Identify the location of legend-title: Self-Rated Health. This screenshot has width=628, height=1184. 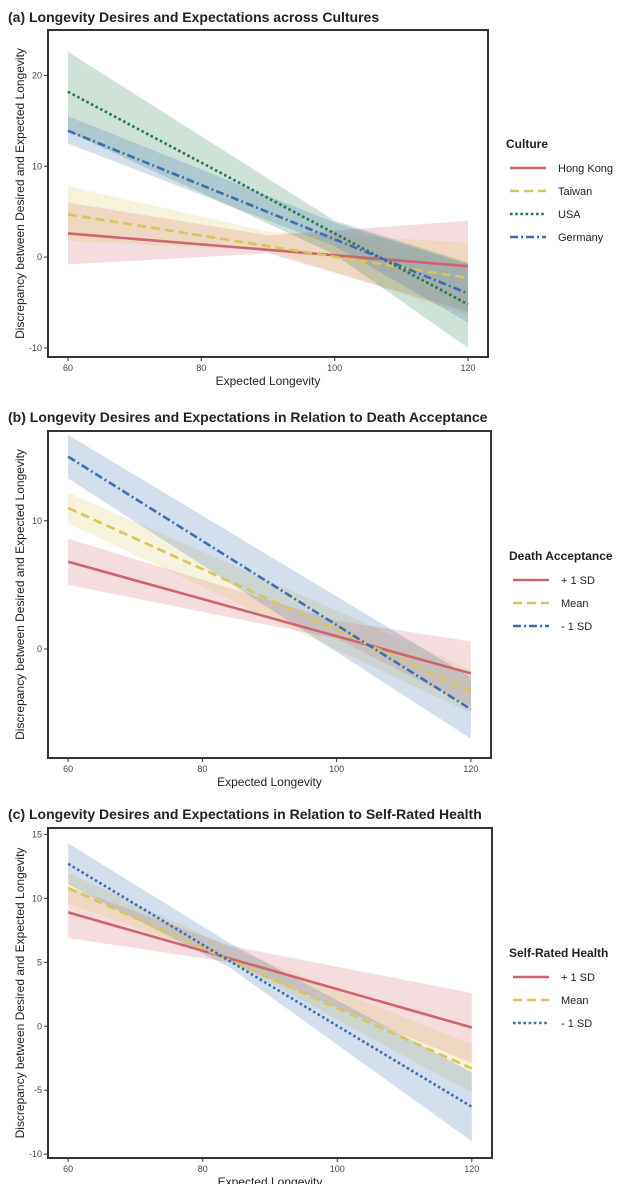
(558, 953).